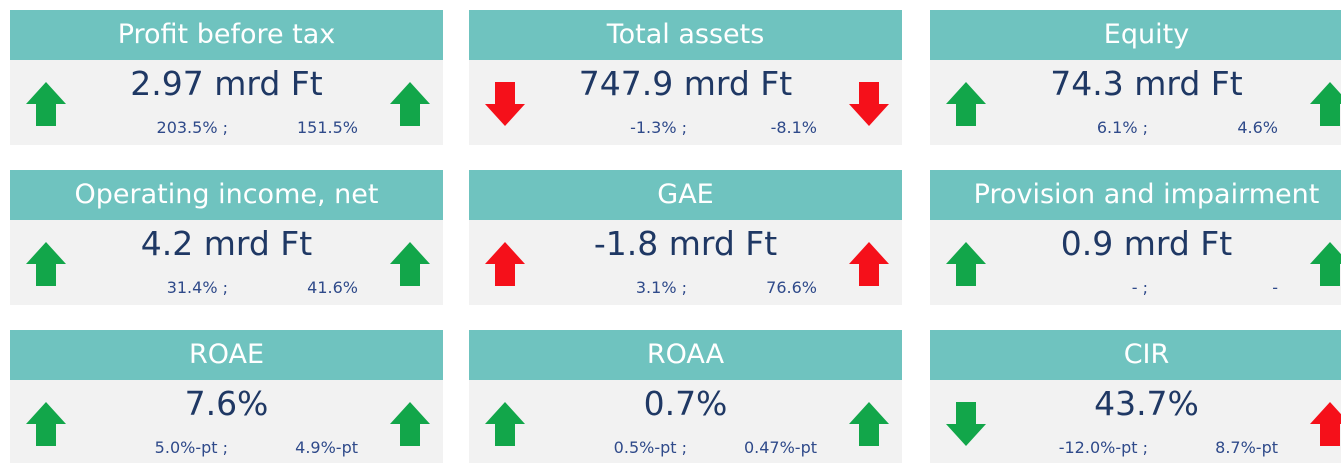  Describe the element at coordinates (685, 35) in the screenshot. I see `kpi-title: Total assets` at that location.